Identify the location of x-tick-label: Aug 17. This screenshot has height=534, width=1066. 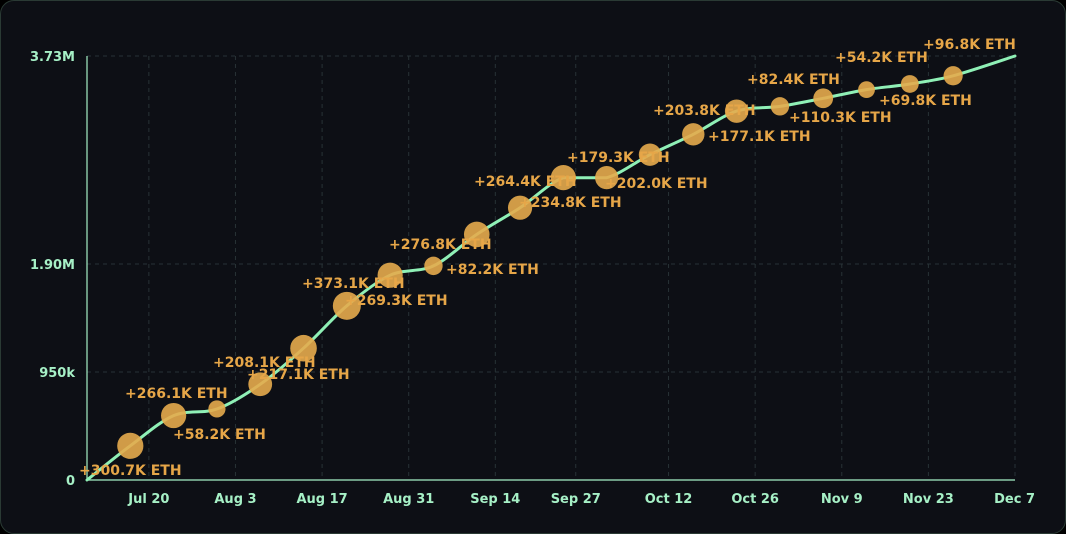
(321, 499).